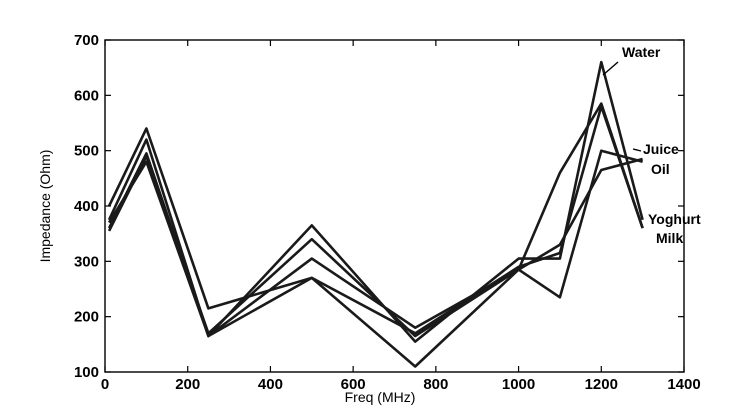 This screenshot has width=729, height=416. I want to click on y-tick-label-600: 600, so click(86, 95).